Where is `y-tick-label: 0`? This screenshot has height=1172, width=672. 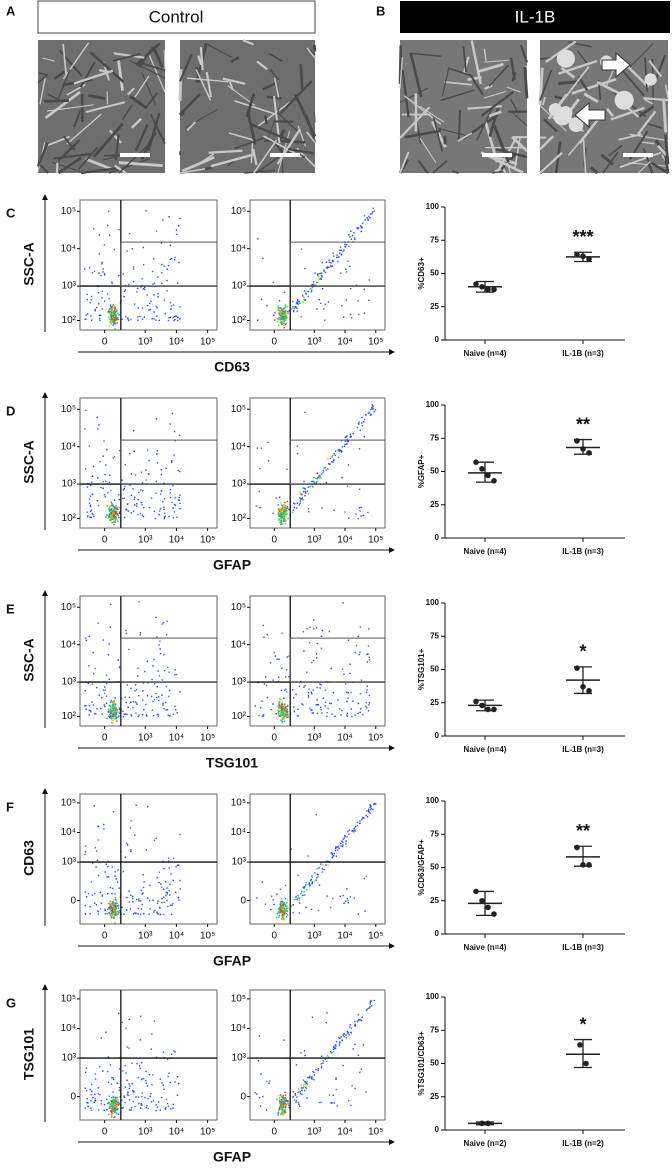 y-tick-label: 0 is located at coordinates (437, 339).